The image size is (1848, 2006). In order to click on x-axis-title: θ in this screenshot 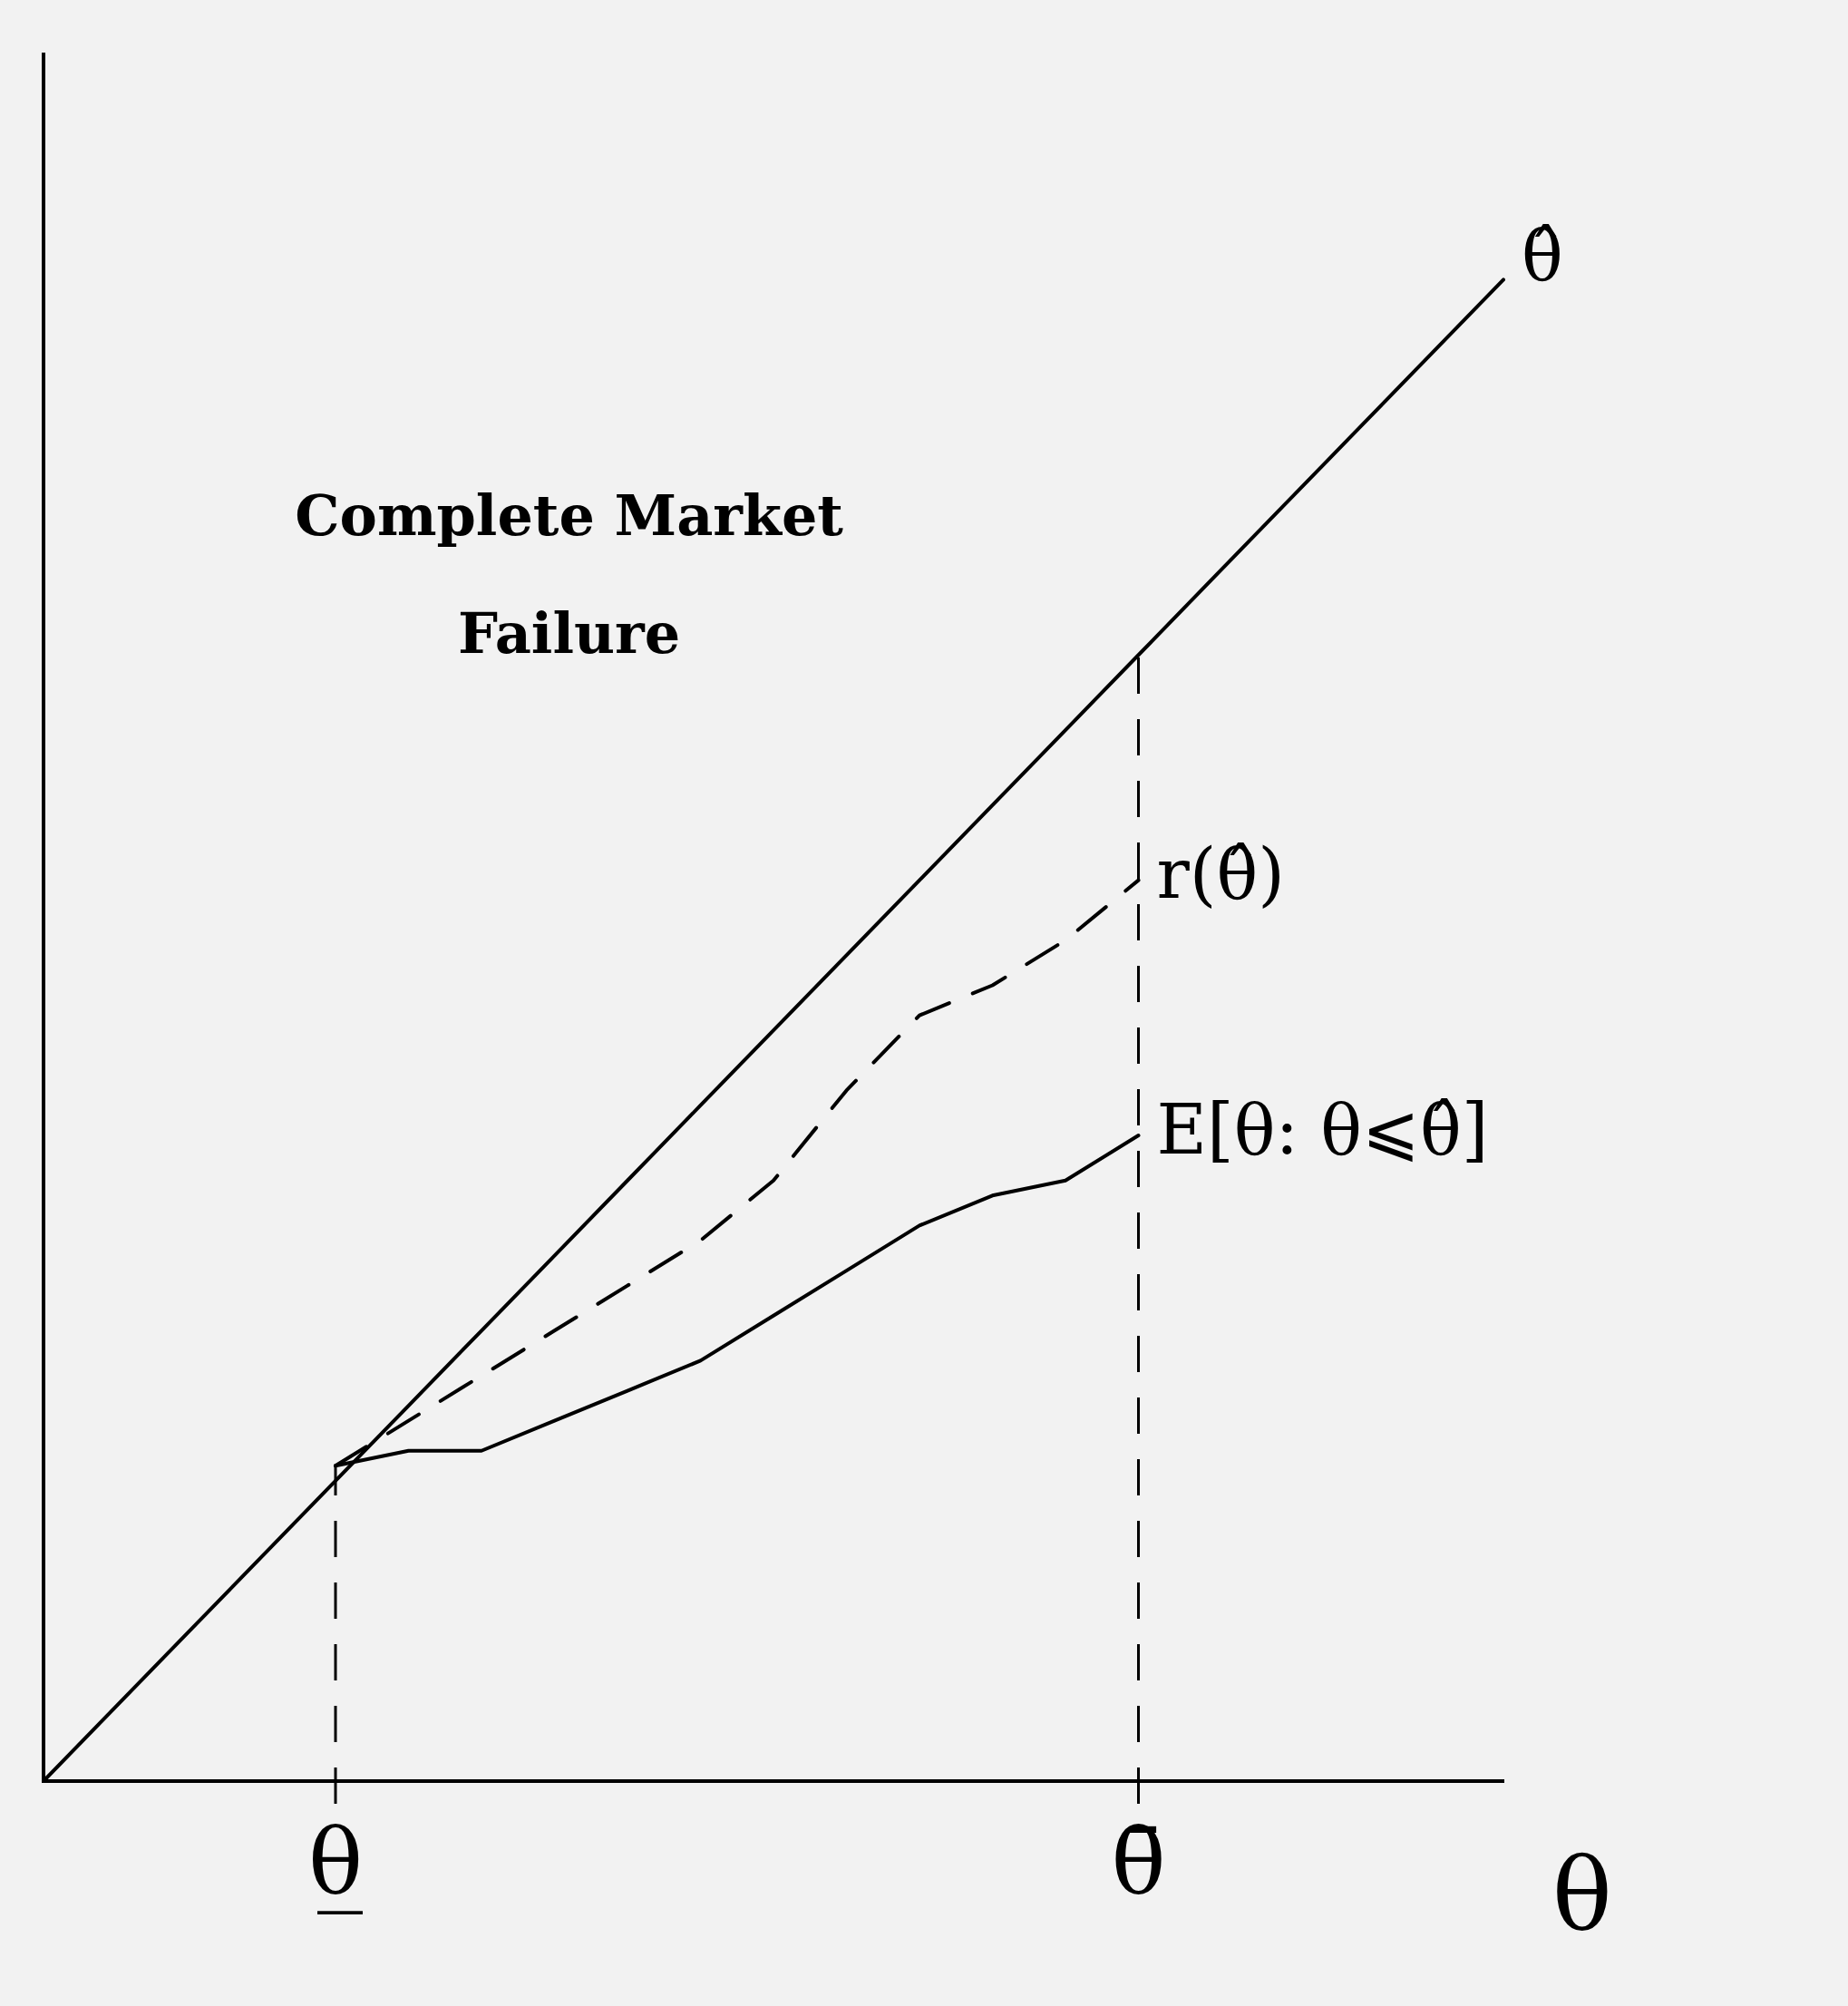, I will do `click(1582, 1894)`.